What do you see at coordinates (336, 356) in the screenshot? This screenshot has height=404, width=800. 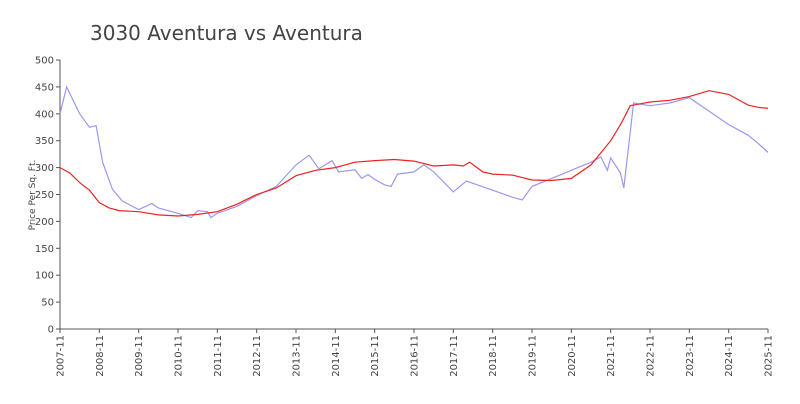 I see `x-tick-label: 2014-11` at bounding box center [336, 356].